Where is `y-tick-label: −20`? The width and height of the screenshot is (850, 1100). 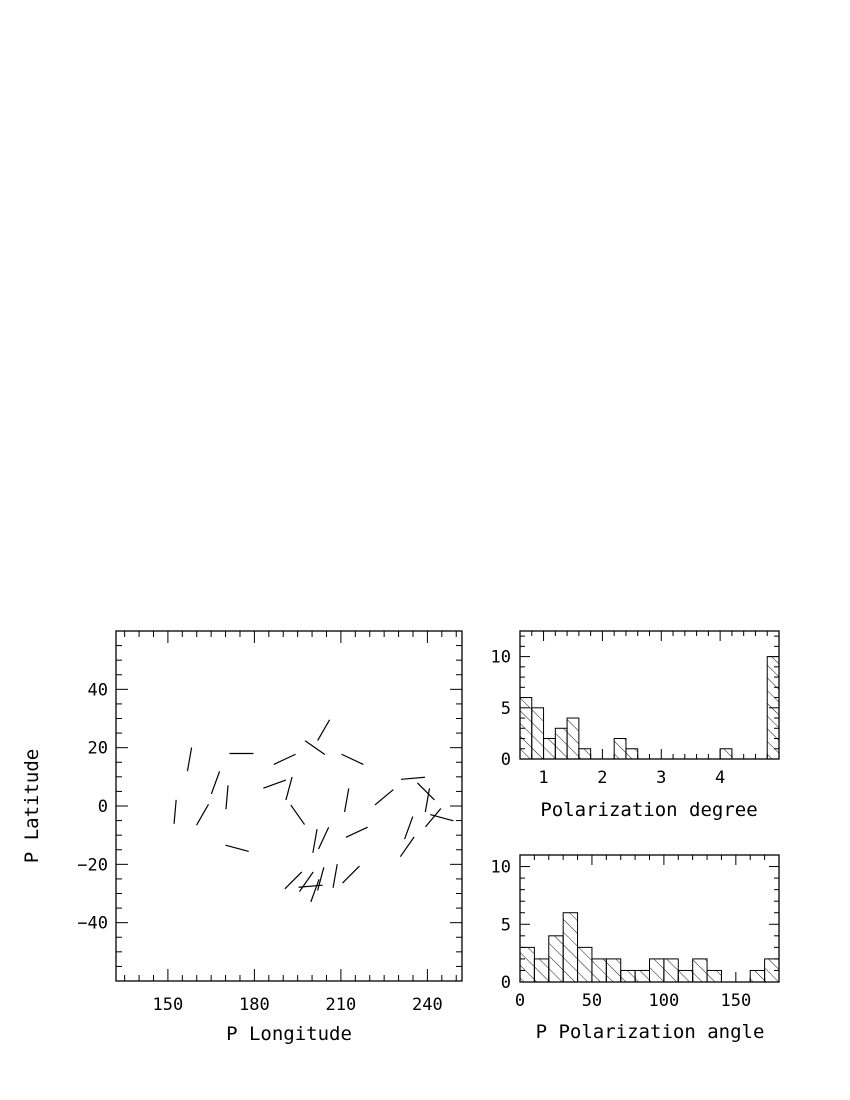 y-tick-label: −20 is located at coordinates (92, 865).